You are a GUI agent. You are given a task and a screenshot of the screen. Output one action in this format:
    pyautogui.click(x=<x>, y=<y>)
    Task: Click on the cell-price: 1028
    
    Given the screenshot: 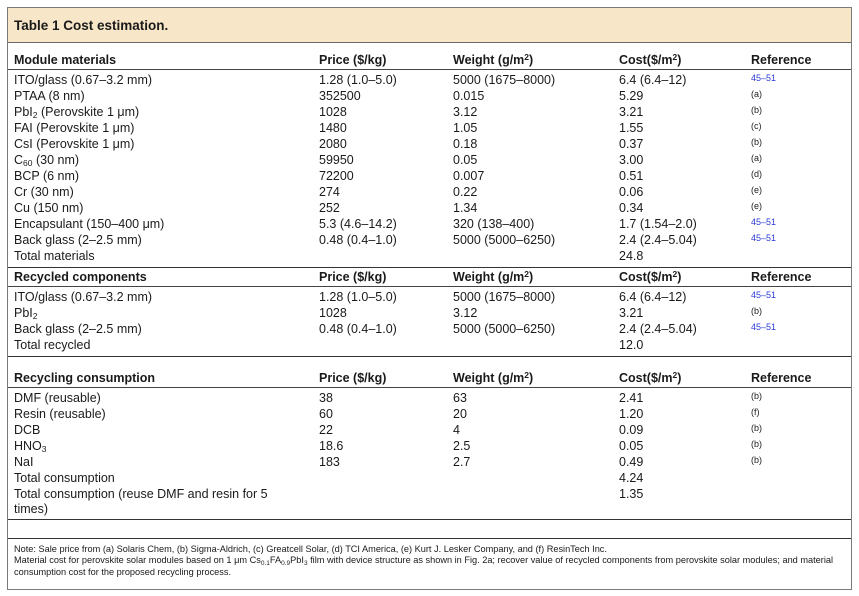 What is the action you would take?
    pyautogui.click(x=333, y=313)
    